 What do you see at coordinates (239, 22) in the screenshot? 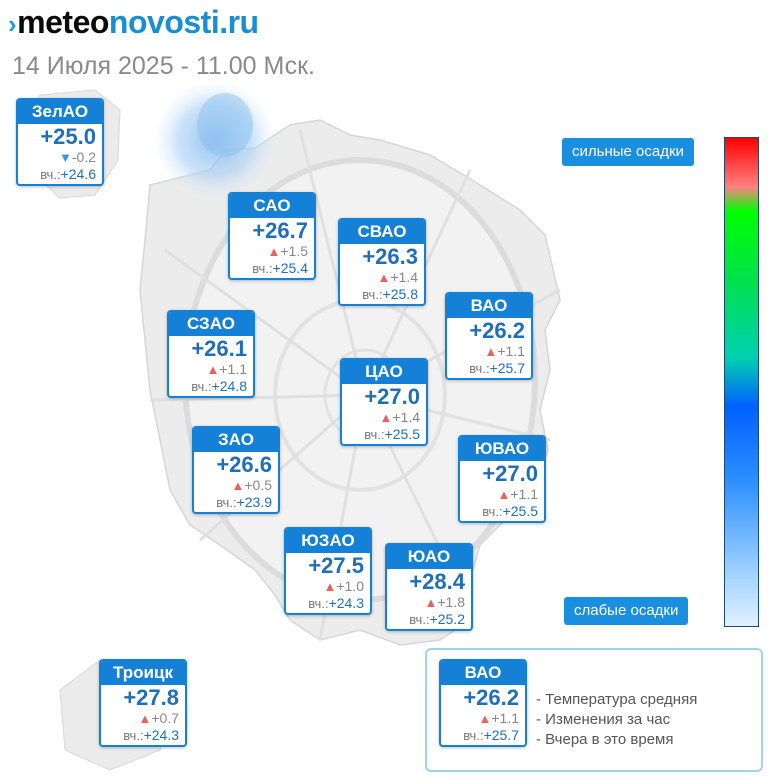
I see `logo-text-domain: .ru` at bounding box center [239, 22].